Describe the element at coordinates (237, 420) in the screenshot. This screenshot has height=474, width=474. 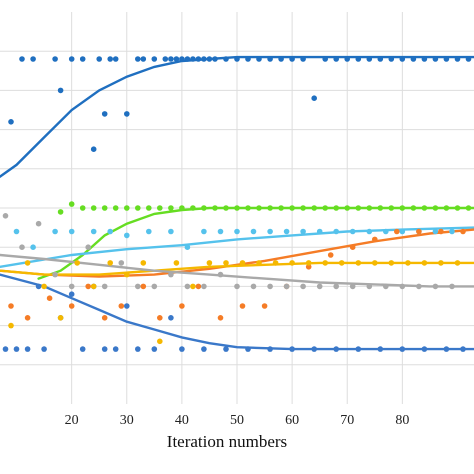
I see `x-tick-labels: 20 30 40 50 60 70 80` at that location.